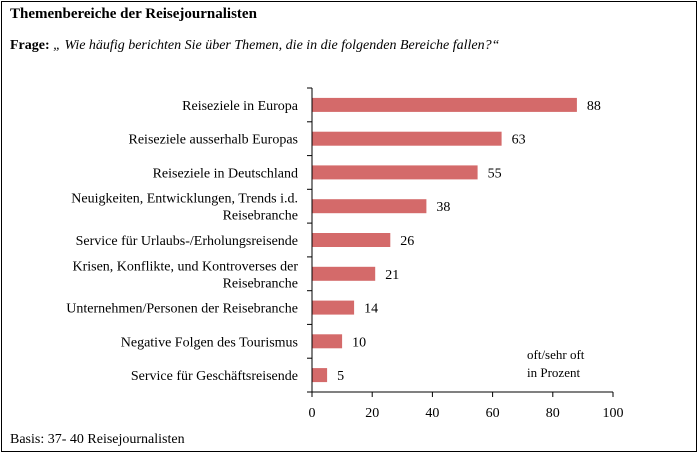 The height and width of the screenshot is (455, 700). What do you see at coordinates (225, 173) in the screenshot?
I see `category-label: Reiseziele in Deutschland` at bounding box center [225, 173].